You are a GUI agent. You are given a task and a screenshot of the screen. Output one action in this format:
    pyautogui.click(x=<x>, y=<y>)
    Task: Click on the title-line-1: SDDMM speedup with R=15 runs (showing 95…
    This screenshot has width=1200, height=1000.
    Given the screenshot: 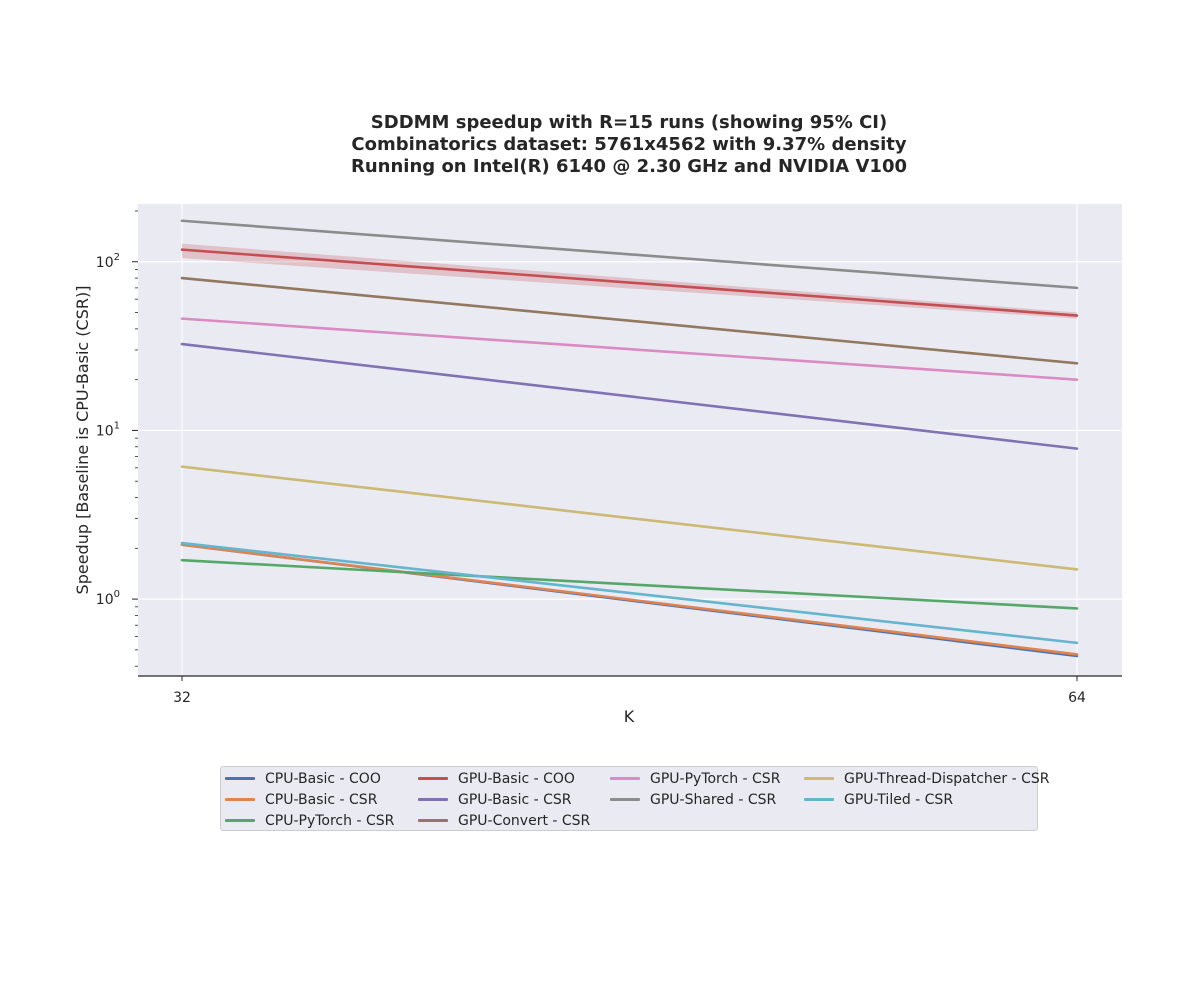 What is the action you would take?
    pyautogui.click(x=629, y=122)
    